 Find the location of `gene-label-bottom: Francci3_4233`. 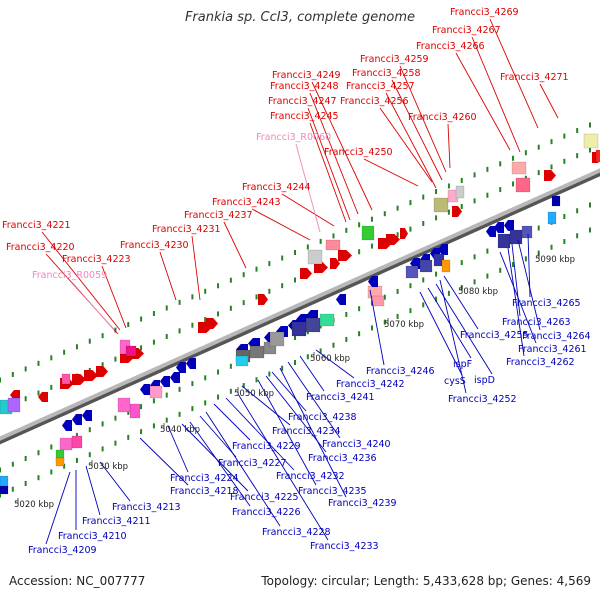

gene-label-bottom: Francci3_4233 is located at coordinates (344, 546).